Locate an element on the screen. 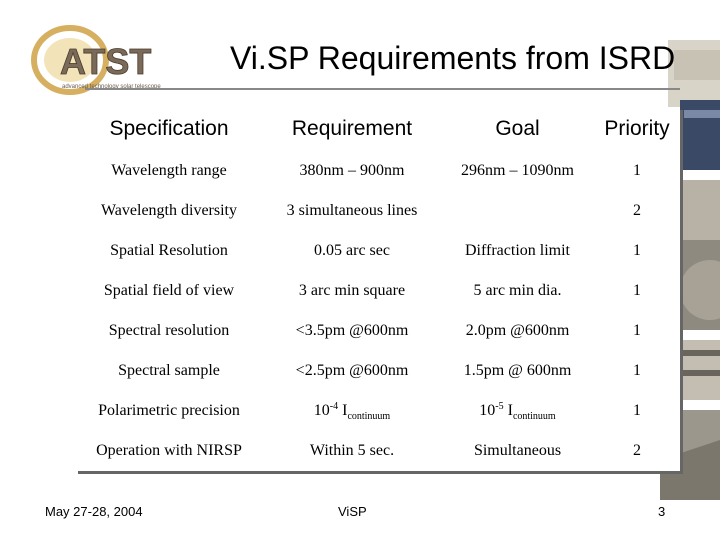 The image size is (720, 540). atst-logo: ATST advanced technology solar telescope is located at coordinates (96, 60).